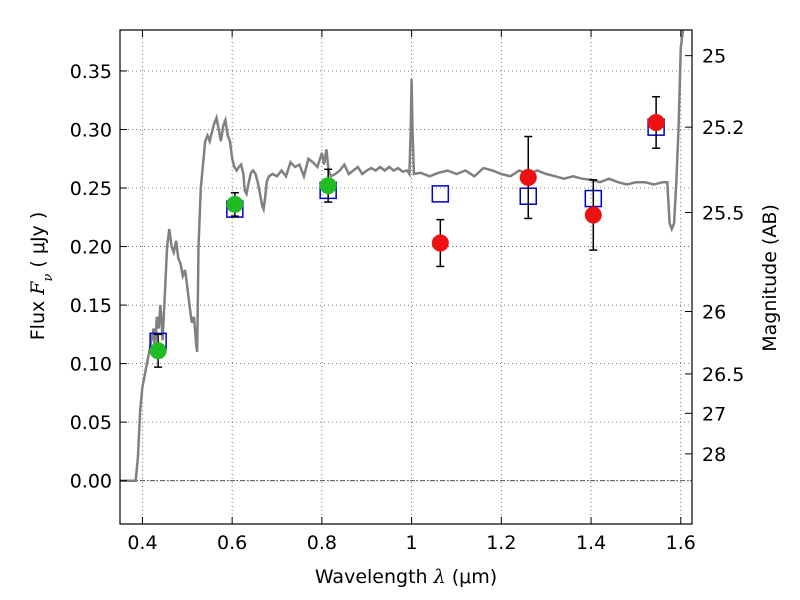 The height and width of the screenshot is (600, 800). I want to click on y-tick-label: 0.15, so click(91, 306).